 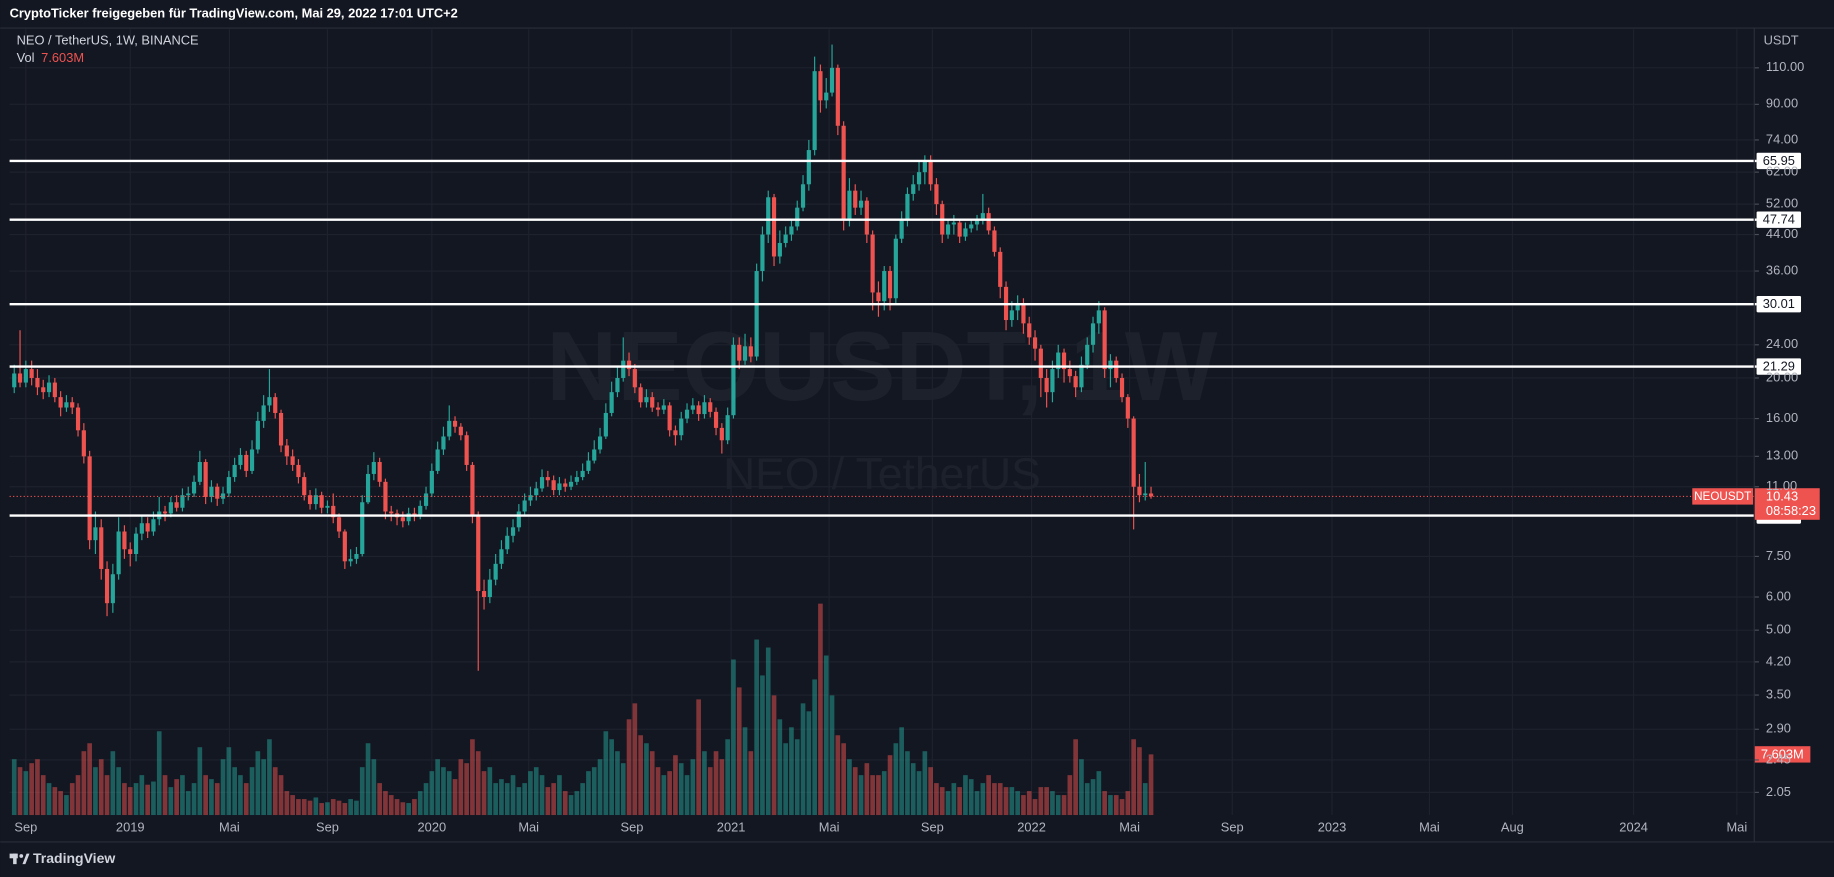 I want to click on x-tick-label: Aug, so click(x=1512, y=826).